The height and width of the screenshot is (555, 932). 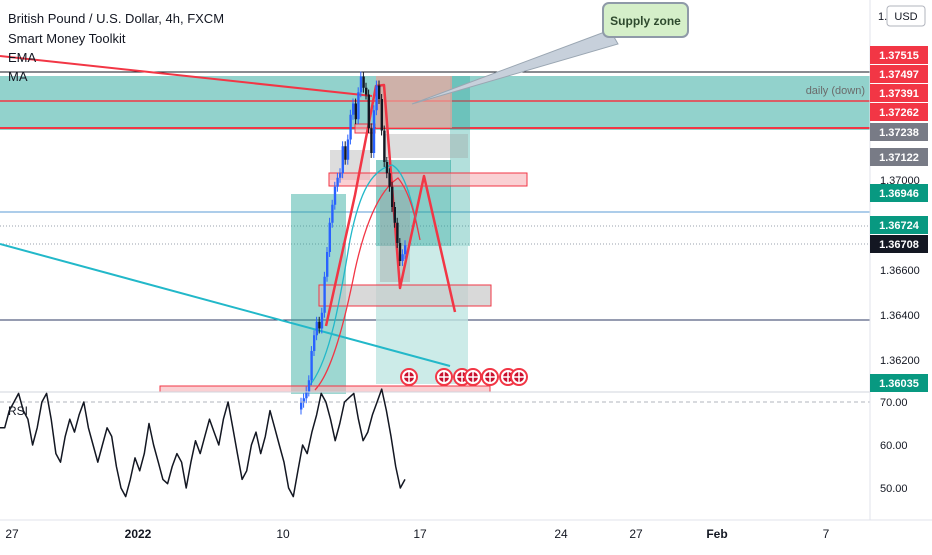 I want to click on price-label-text: 1.36724, so click(x=899, y=226).